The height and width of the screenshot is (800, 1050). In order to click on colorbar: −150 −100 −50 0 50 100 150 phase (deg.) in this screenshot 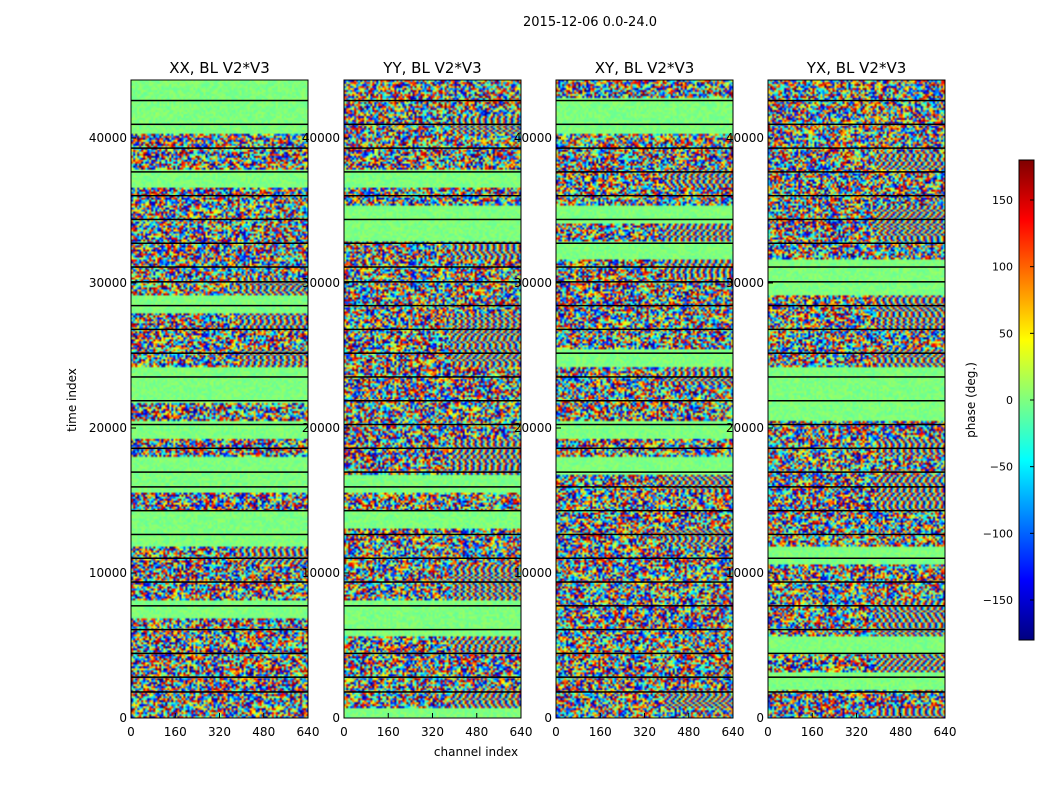, I will do `click(999, 400)`.